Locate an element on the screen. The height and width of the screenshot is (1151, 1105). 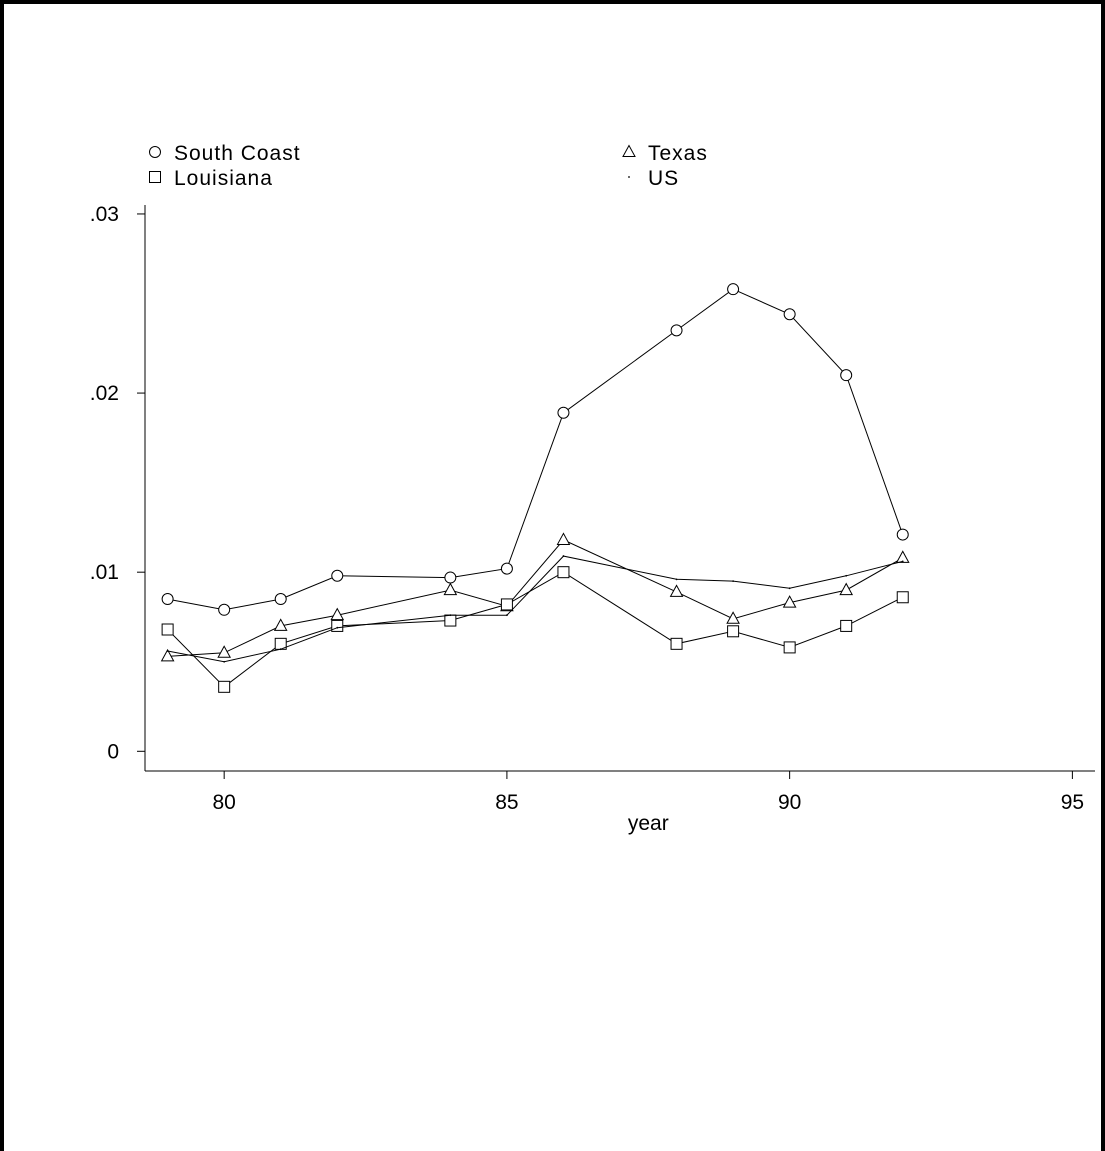
legend-marker-south-coast is located at coordinates (155, 152).